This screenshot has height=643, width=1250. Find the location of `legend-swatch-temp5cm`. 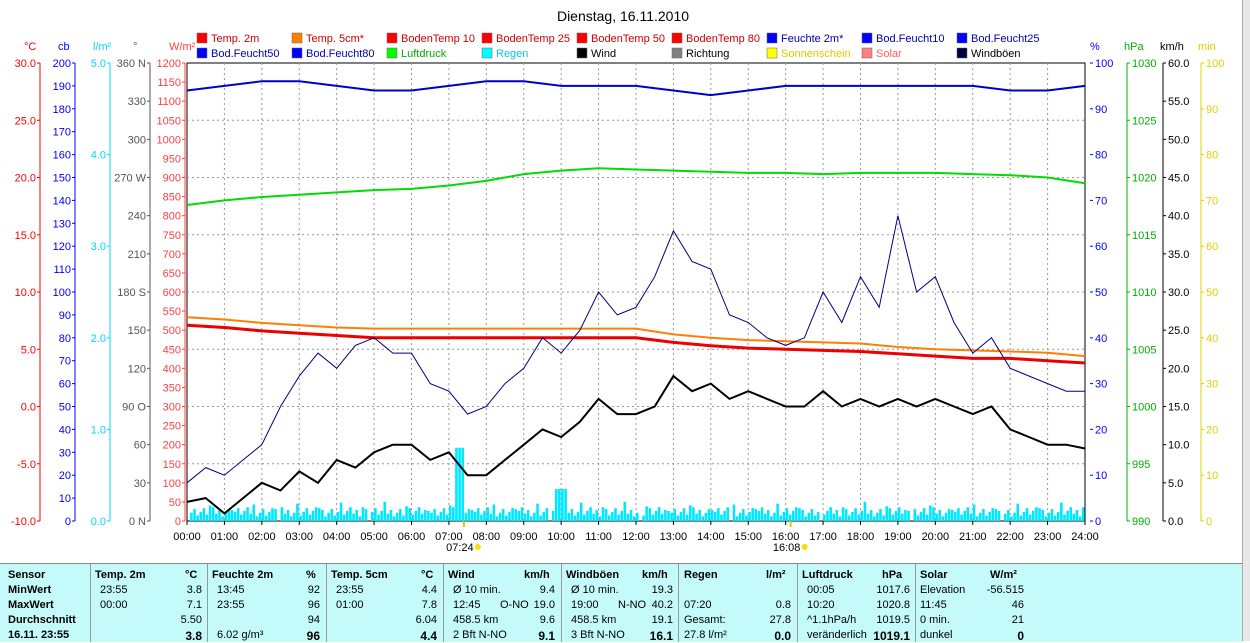

legend-swatch-temp5cm is located at coordinates (297, 38).